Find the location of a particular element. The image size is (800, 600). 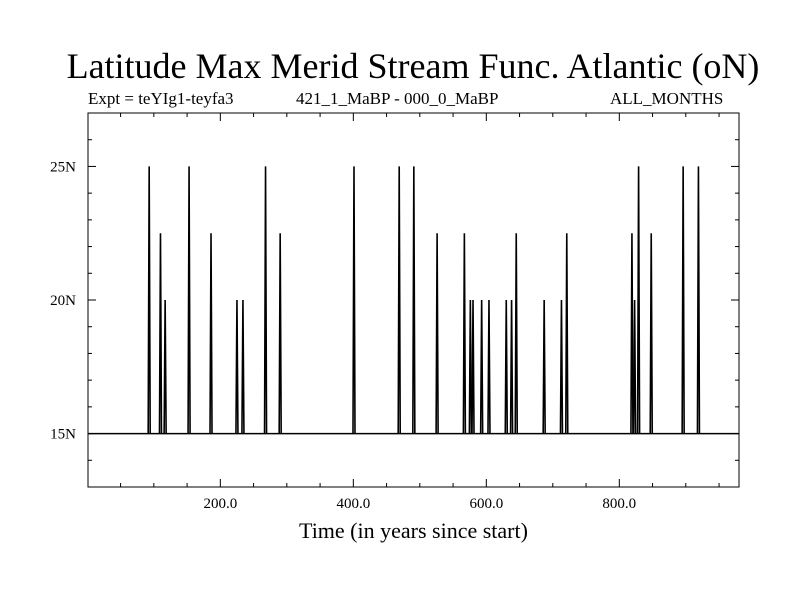

x-tick-label: 800.0 is located at coordinates (619, 504).